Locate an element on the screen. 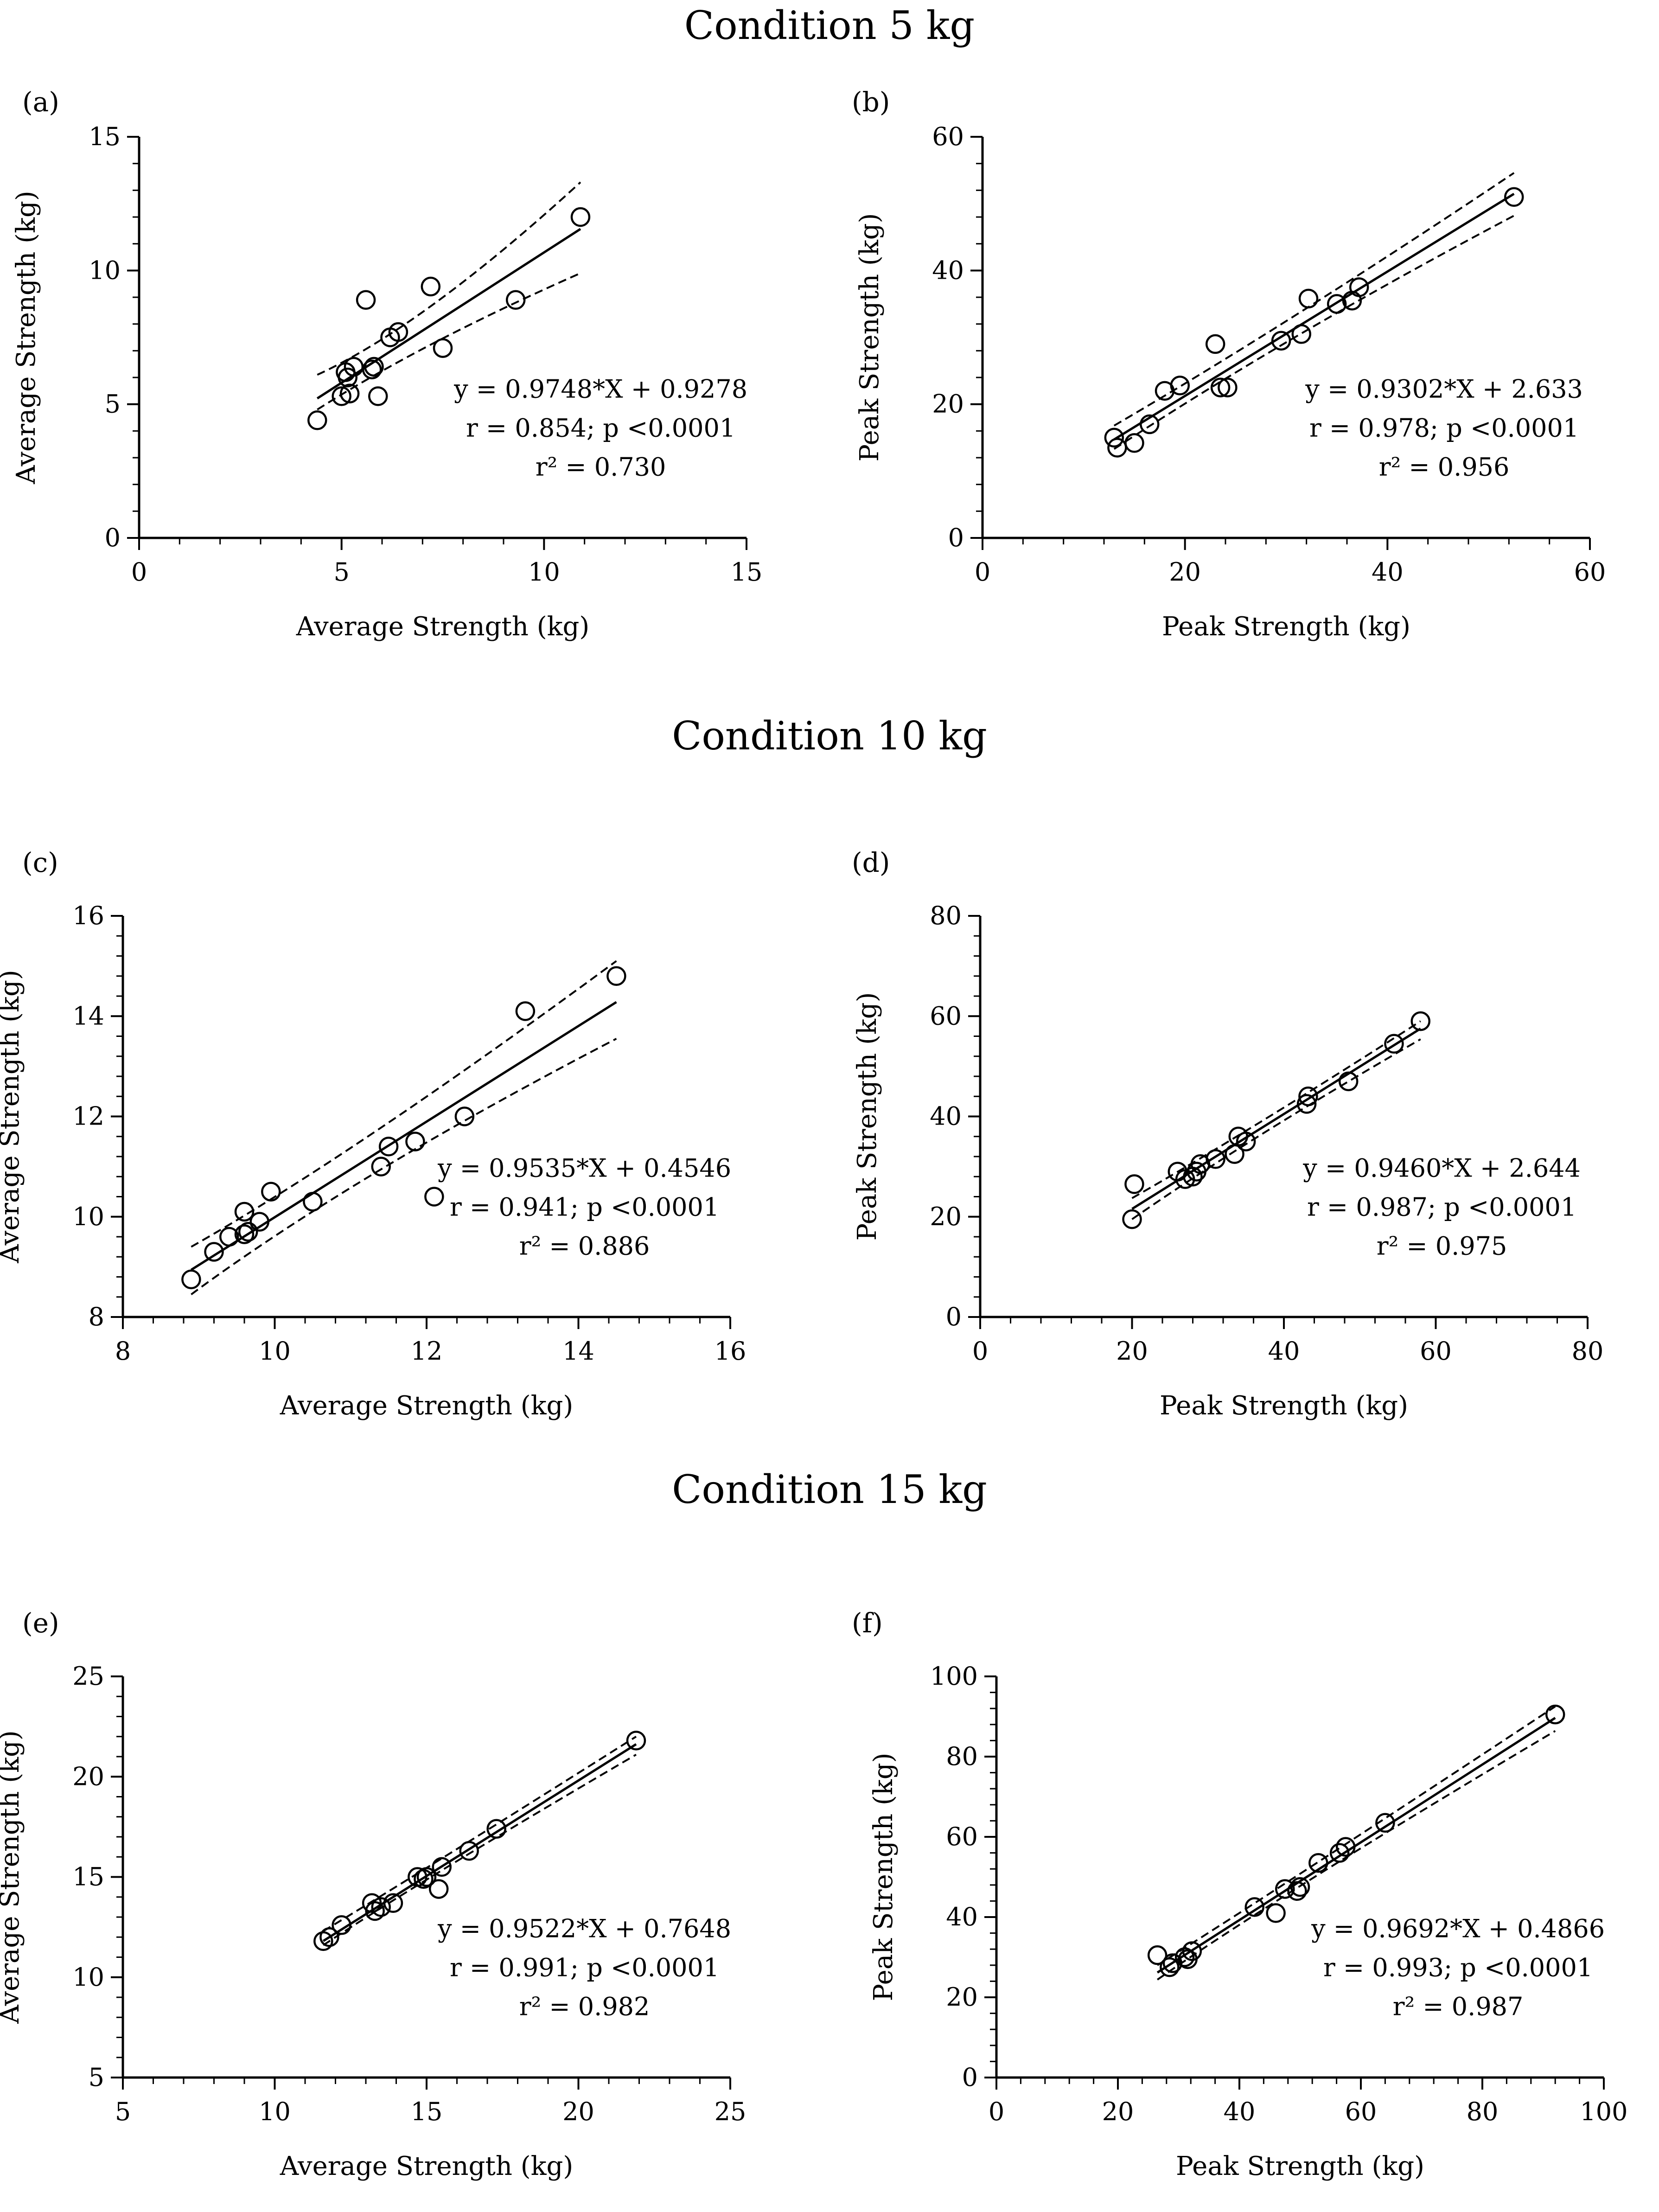 The image size is (1659, 2212). y-axis-label-c: Average Strength (kg) is located at coordinates (12, 1116).